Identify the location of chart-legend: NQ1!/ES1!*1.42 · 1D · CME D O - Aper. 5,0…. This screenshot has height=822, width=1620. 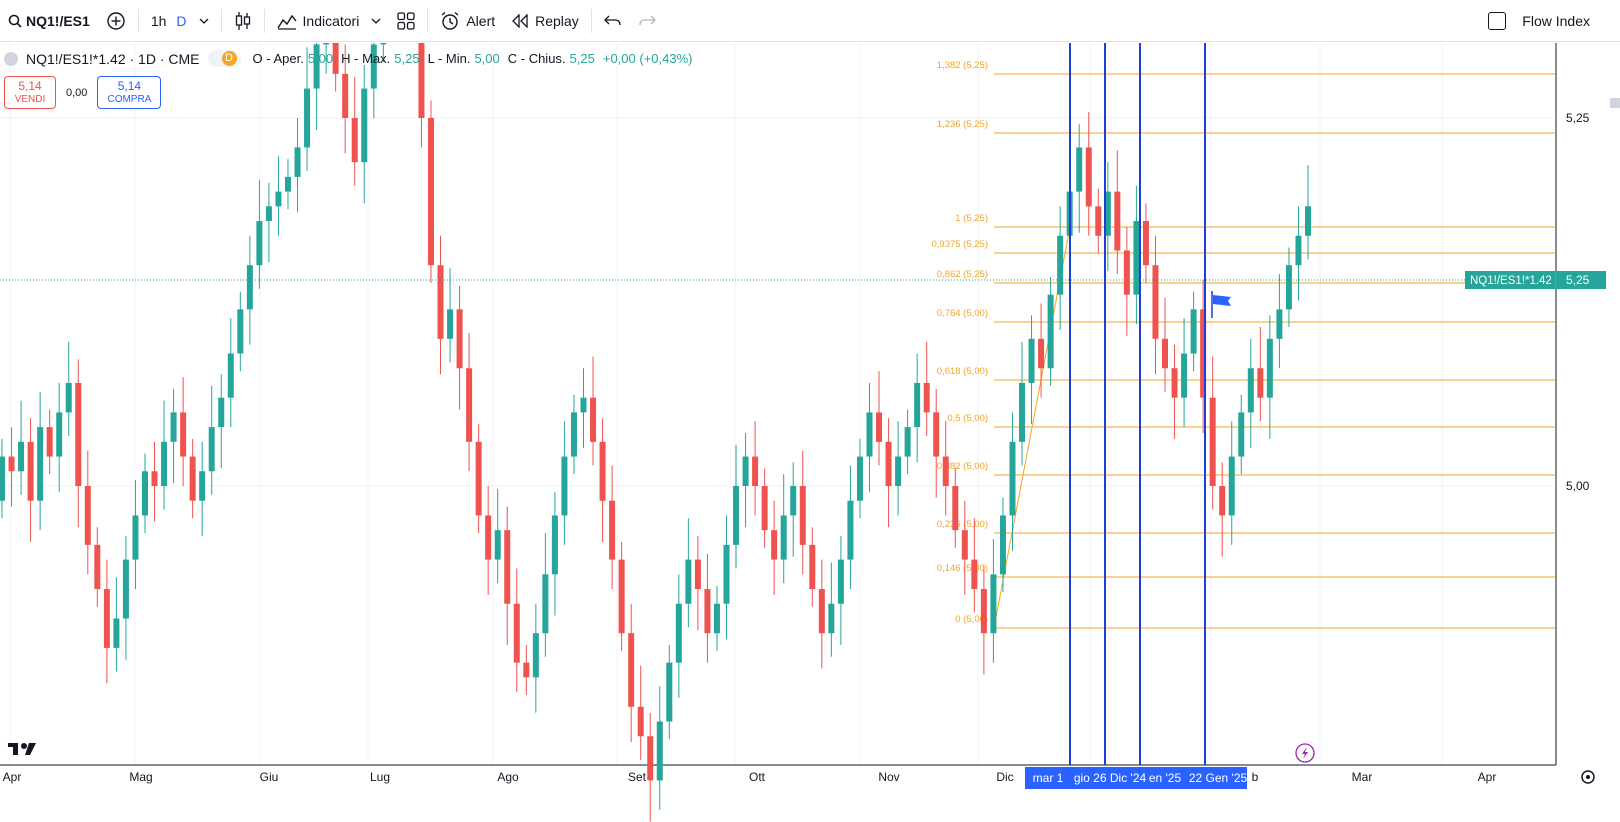
(348, 58).